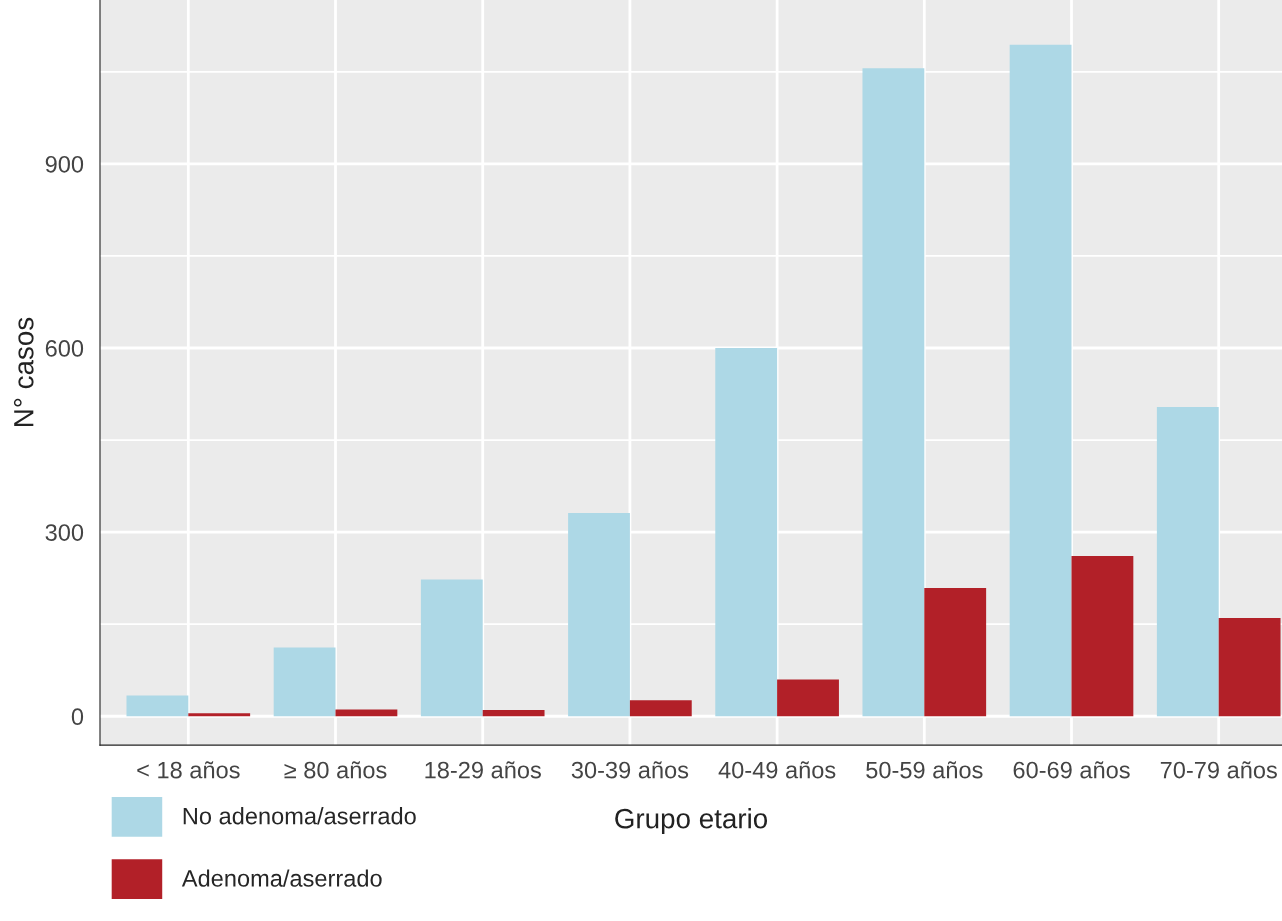  Describe the element at coordinates (77, 717) in the screenshot. I see `y-tick-label: 0` at that location.